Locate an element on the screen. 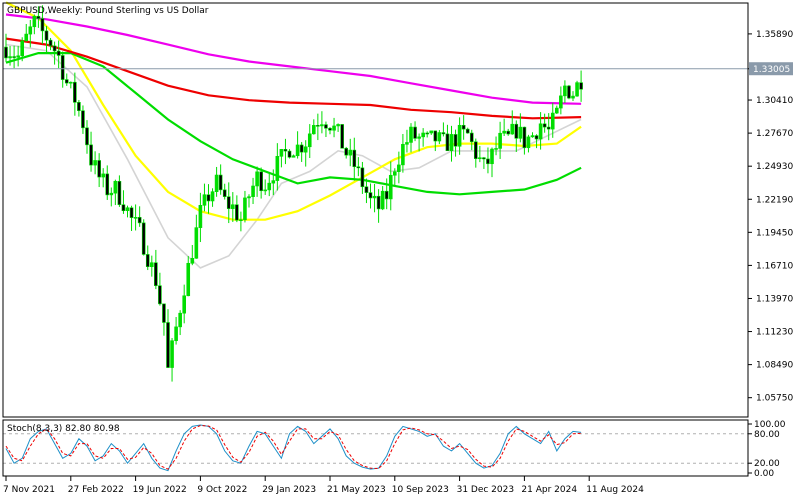 The height and width of the screenshot is (500, 800). stochastic-label: Stoch(8,3,3) 82.80 80.98 is located at coordinates (63, 429).